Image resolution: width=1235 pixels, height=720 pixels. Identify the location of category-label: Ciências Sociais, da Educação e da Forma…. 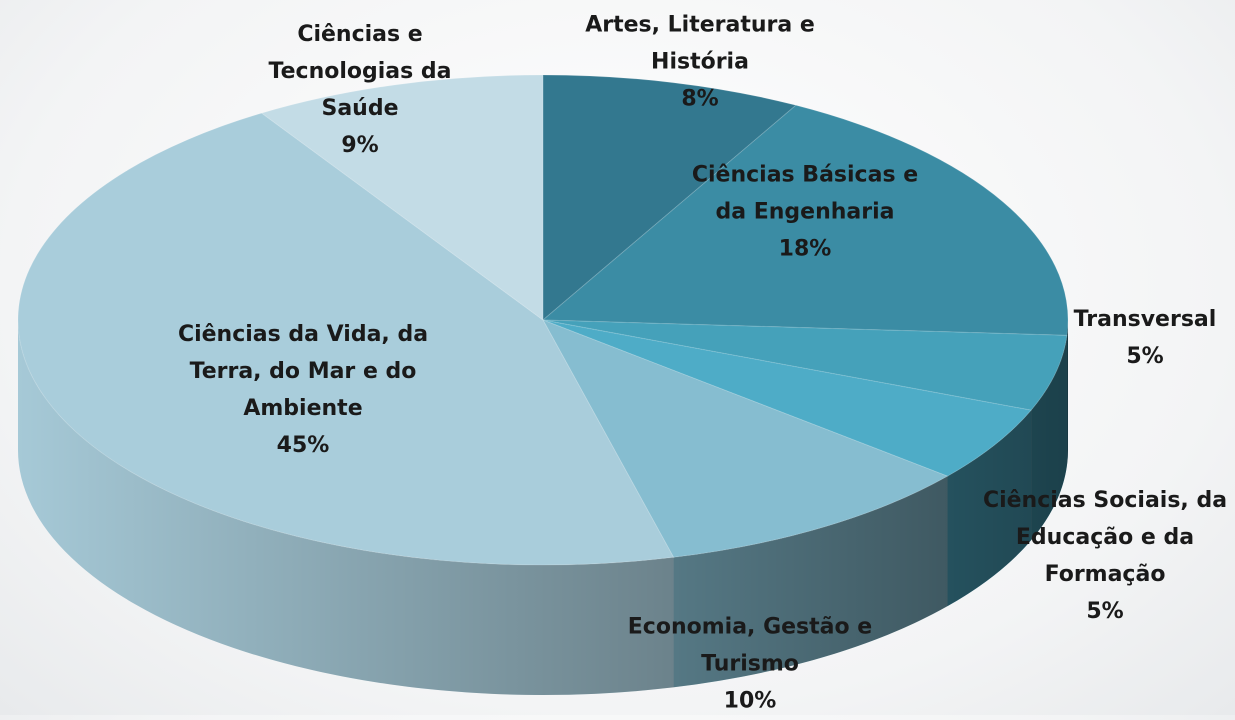
(1105, 537).